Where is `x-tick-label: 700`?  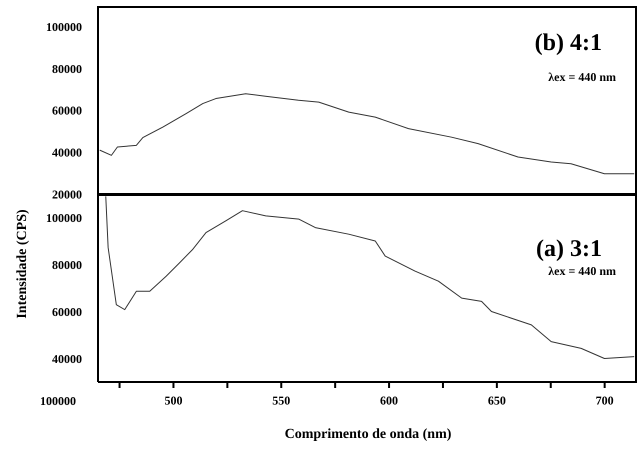
x-tick-label: 700 is located at coordinates (605, 401).